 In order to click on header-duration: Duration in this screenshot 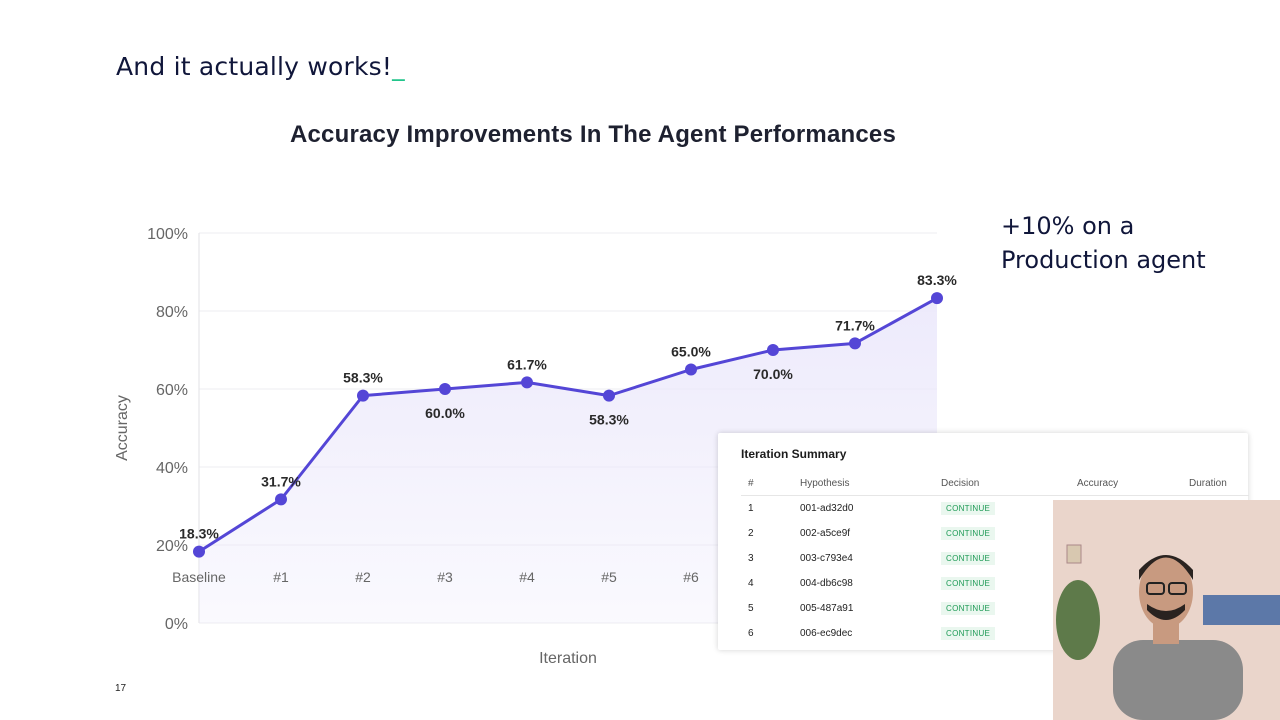, I will do `click(1219, 483)`.